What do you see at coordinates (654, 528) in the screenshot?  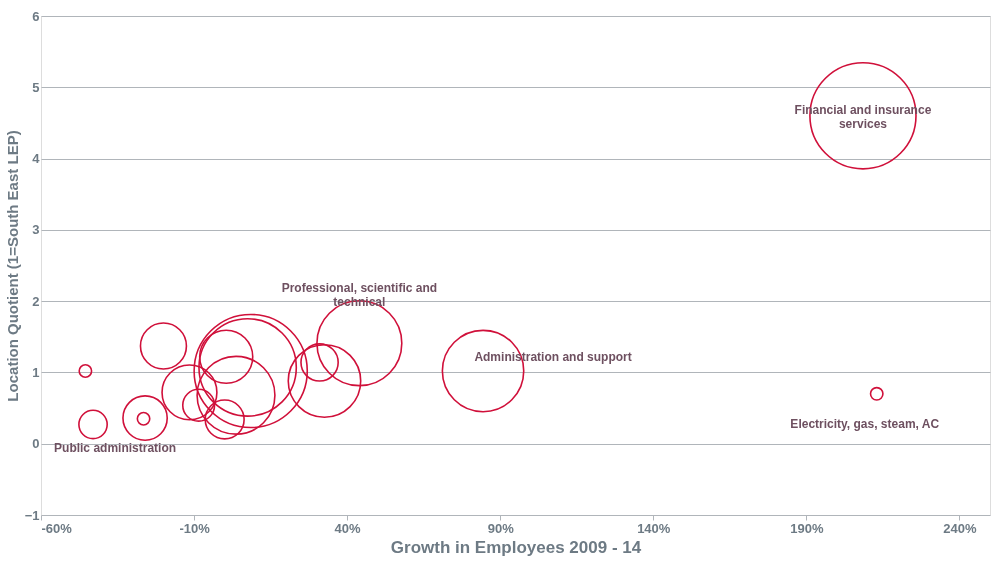 I see `x-tick-label: 140%` at bounding box center [654, 528].